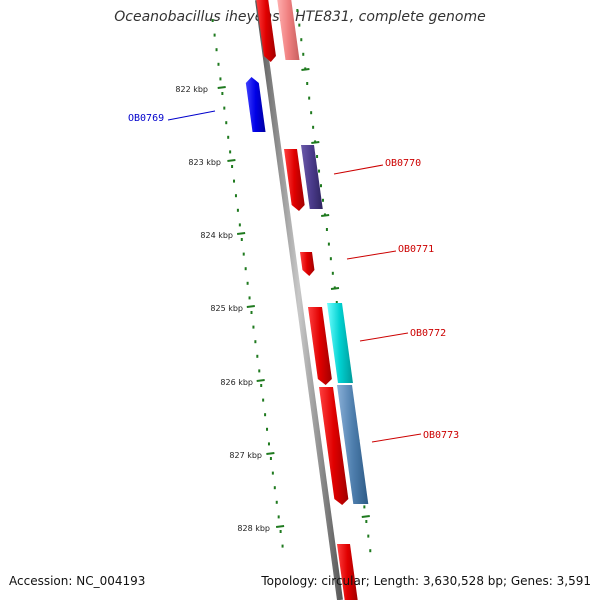  Describe the element at coordinates (226, 308) in the screenshot. I see `tick-label: 825 kbp` at that location.